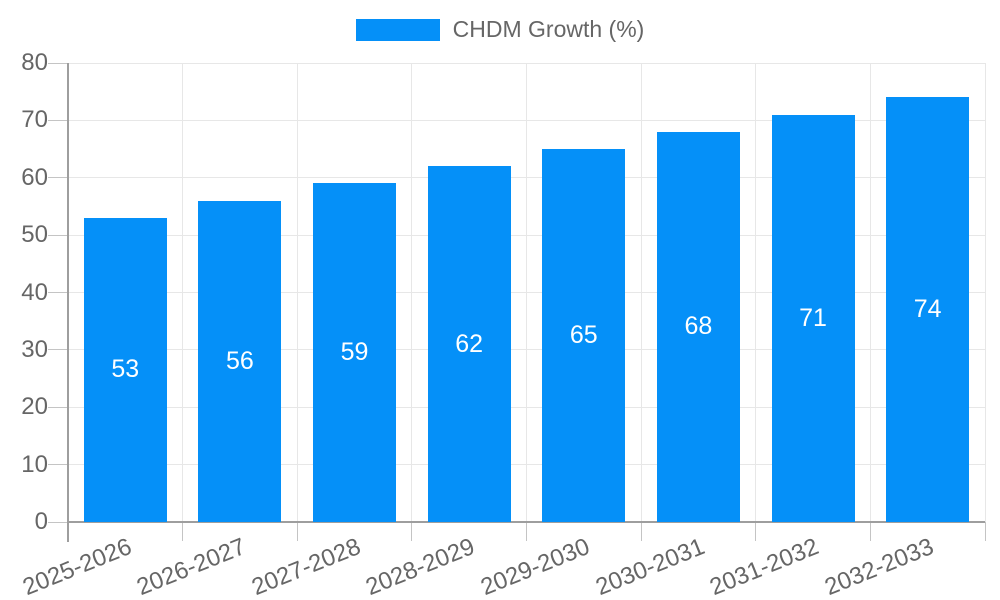  Describe the element at coordinates (68, 302) in the screenshot. I see `y-axis-line` at that location.